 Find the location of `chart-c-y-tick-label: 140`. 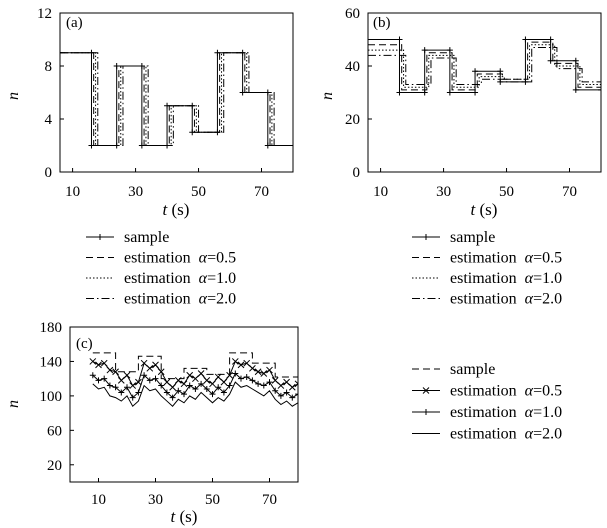

chart-c-y-tick-label: 140 is located at coordinates (51, 362).